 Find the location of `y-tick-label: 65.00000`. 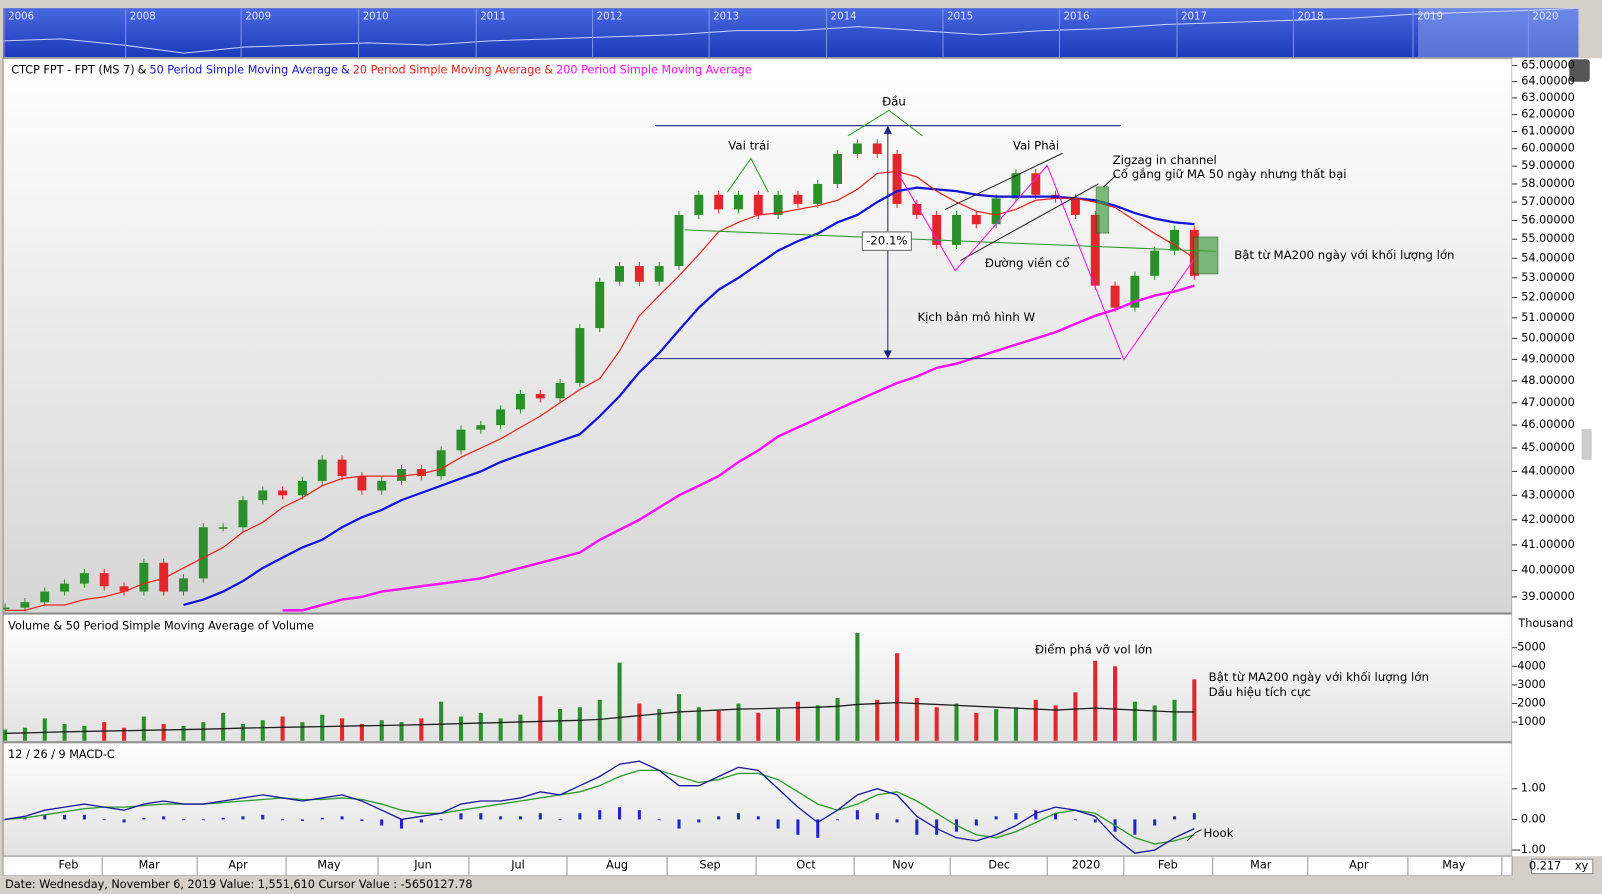

y-tick-label: 65.00000 is located at coordinates (1548, 64).